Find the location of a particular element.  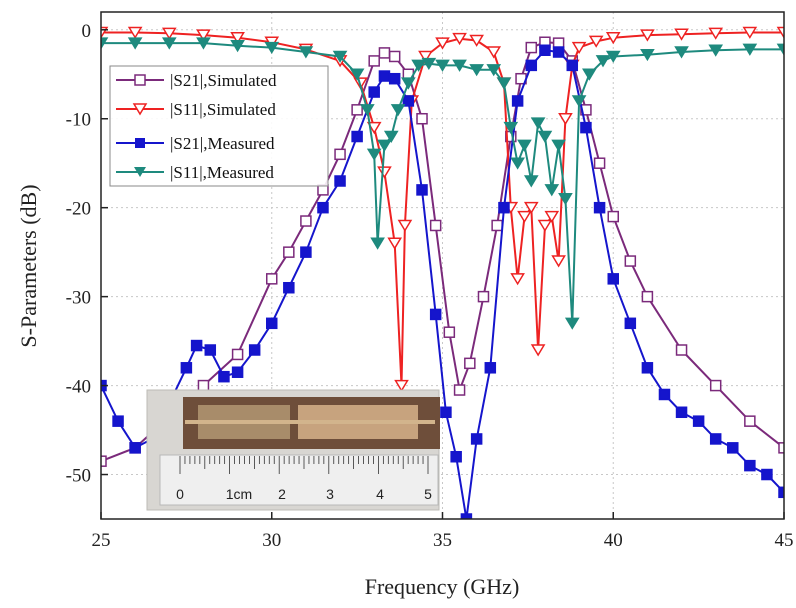

inset-feedline is located at coordinates (310, 422).